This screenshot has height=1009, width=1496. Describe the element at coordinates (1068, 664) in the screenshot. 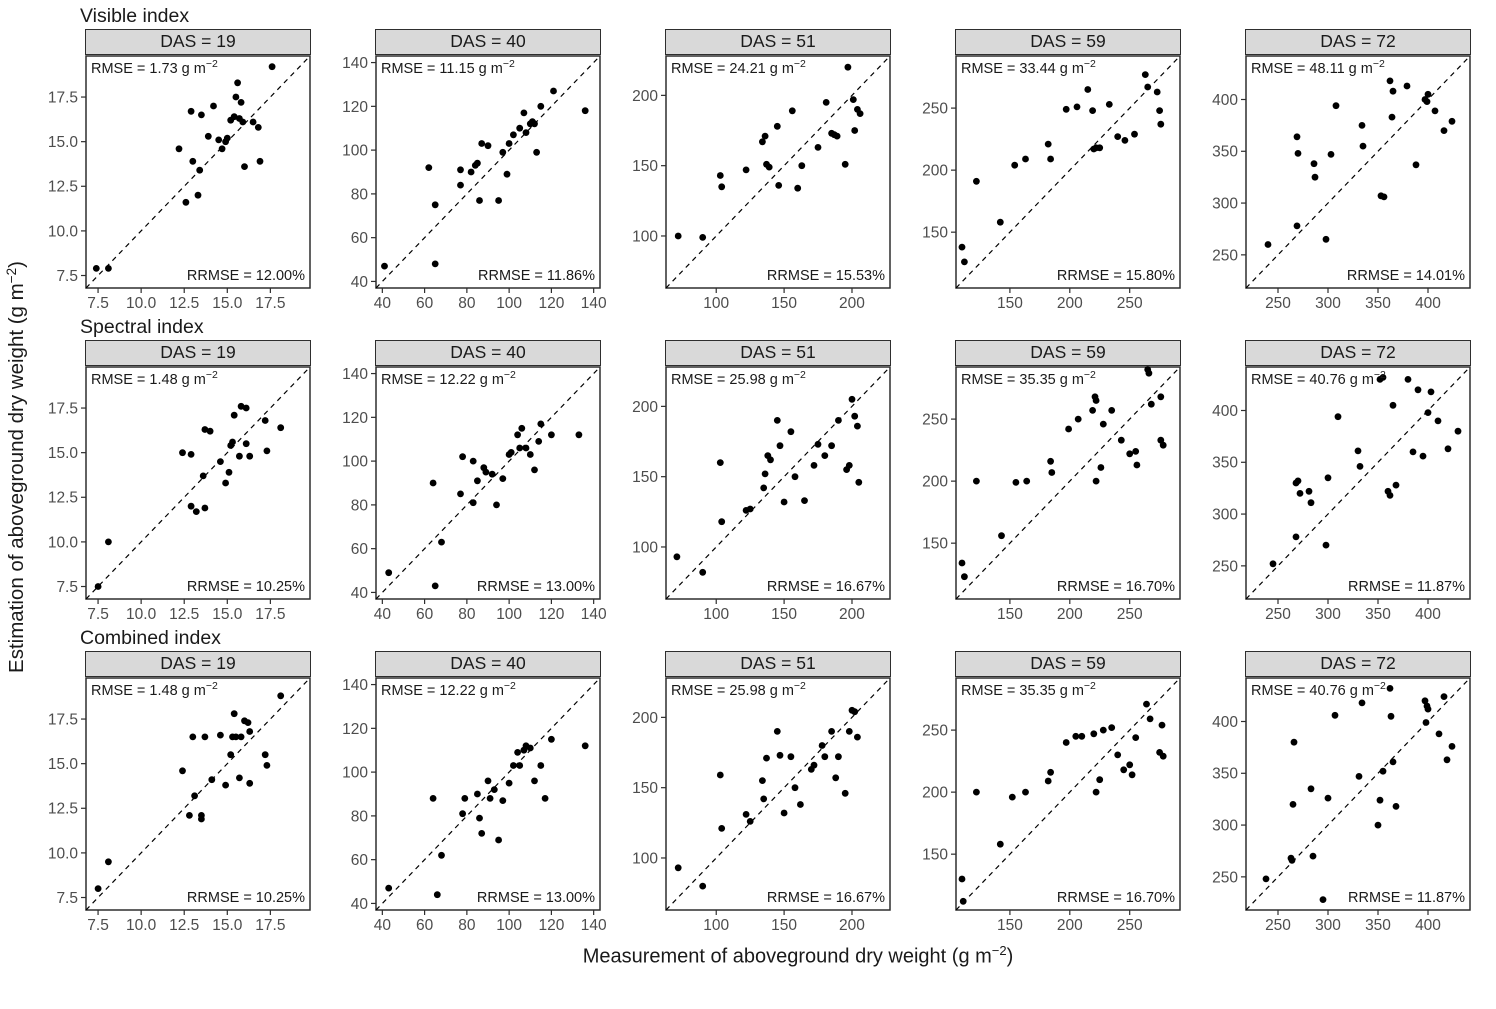

I see `strip-label: DAS = 59` at that location.